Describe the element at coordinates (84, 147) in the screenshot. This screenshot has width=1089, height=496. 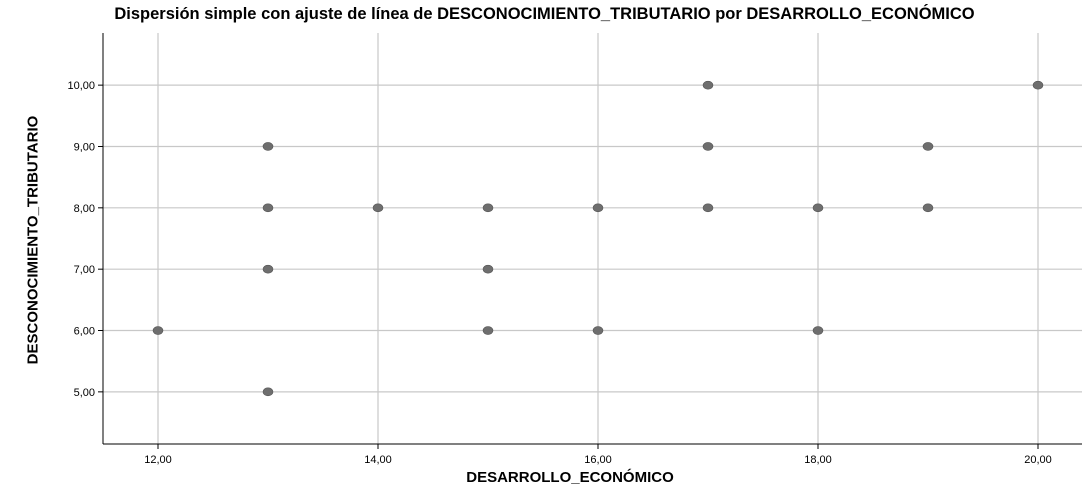
I see `y-tick-label: 9,00` at that location.